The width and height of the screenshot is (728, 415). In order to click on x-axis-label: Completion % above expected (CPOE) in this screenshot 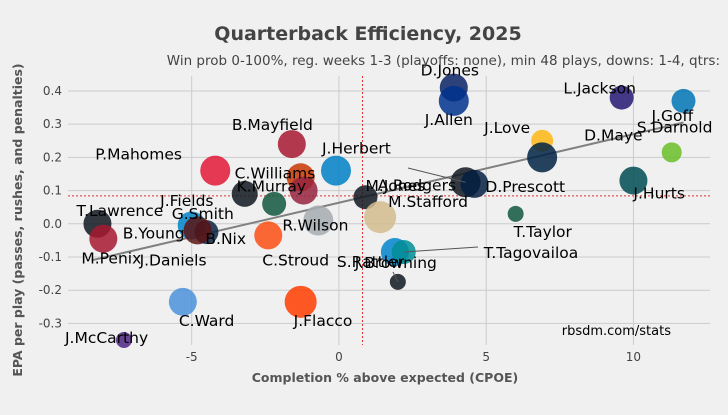, I will do `click(385, 377)`.